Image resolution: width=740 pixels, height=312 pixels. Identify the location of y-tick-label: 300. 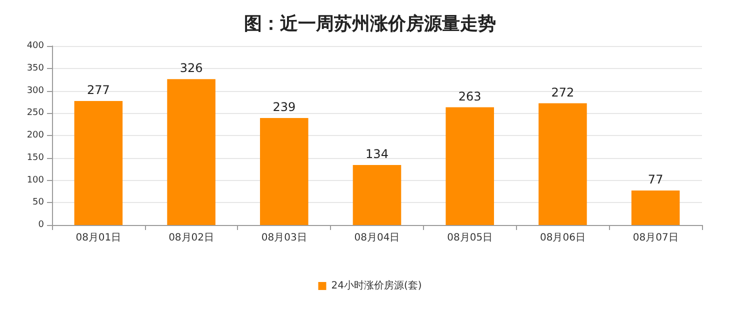
(35, 91).